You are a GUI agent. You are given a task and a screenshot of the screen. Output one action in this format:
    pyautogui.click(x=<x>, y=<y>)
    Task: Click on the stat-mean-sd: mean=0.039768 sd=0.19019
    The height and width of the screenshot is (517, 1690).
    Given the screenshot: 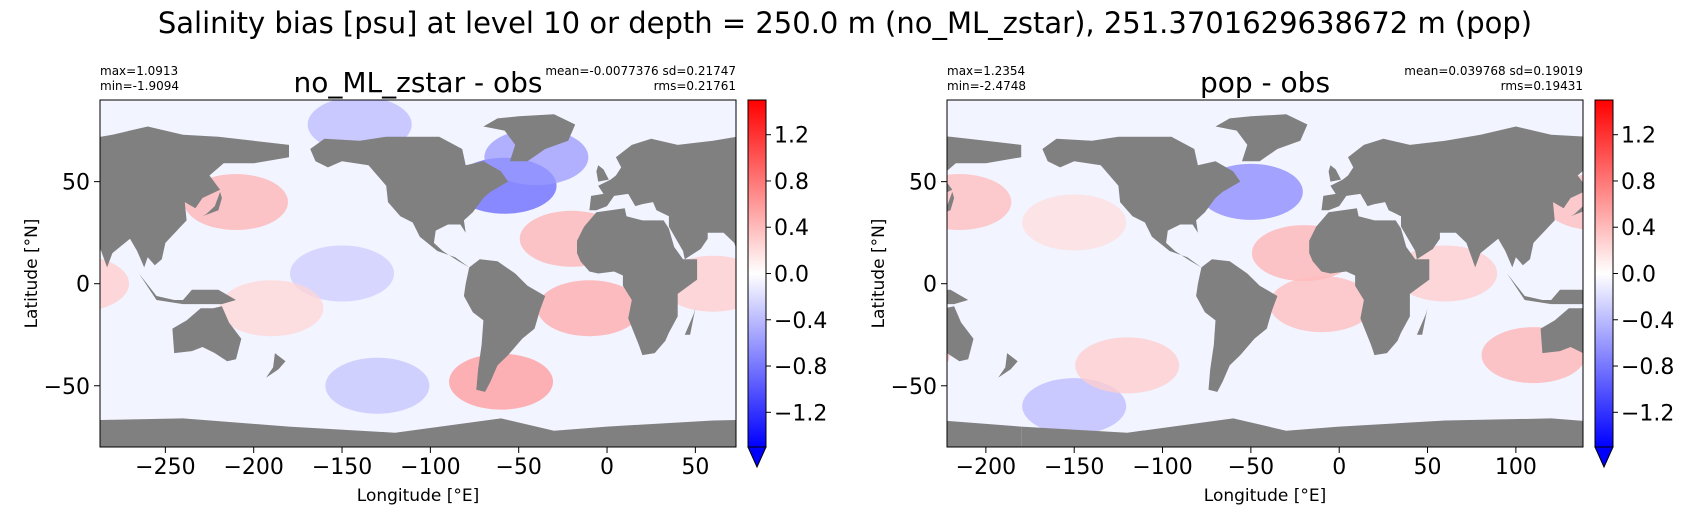 What is the action you would take?
    pyautogui.click(x=1493, y=71)
    